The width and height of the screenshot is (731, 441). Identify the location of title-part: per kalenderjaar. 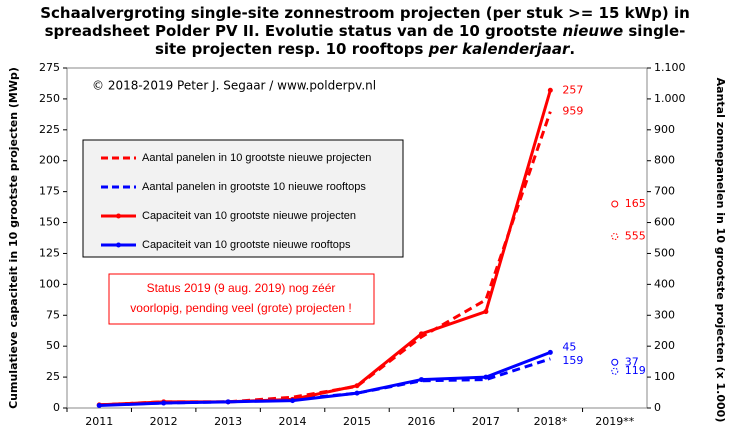
(499, 49).